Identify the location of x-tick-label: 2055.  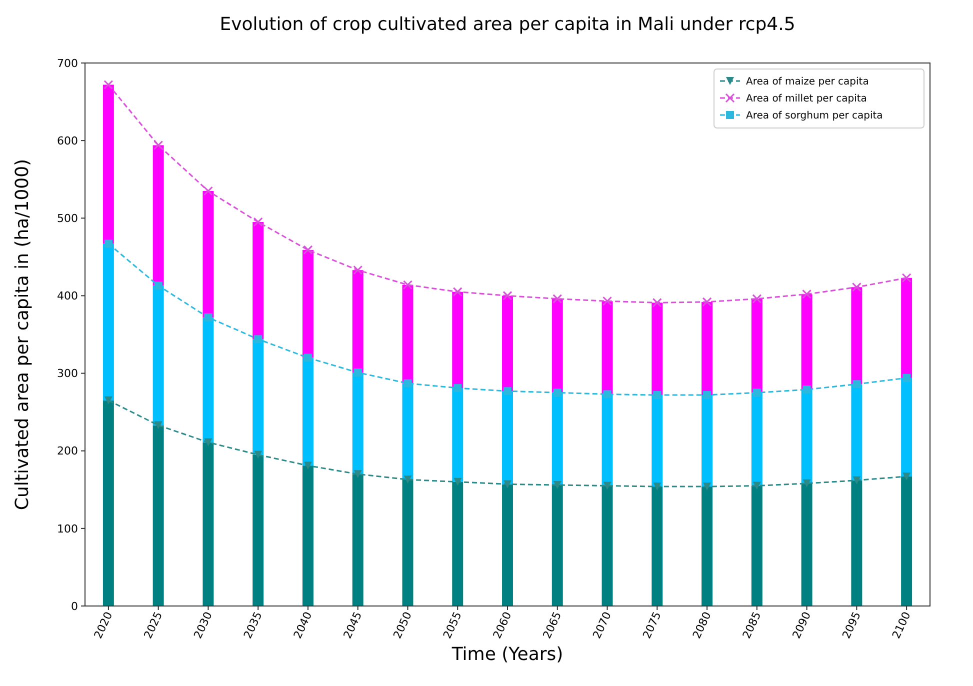
(452, 625).